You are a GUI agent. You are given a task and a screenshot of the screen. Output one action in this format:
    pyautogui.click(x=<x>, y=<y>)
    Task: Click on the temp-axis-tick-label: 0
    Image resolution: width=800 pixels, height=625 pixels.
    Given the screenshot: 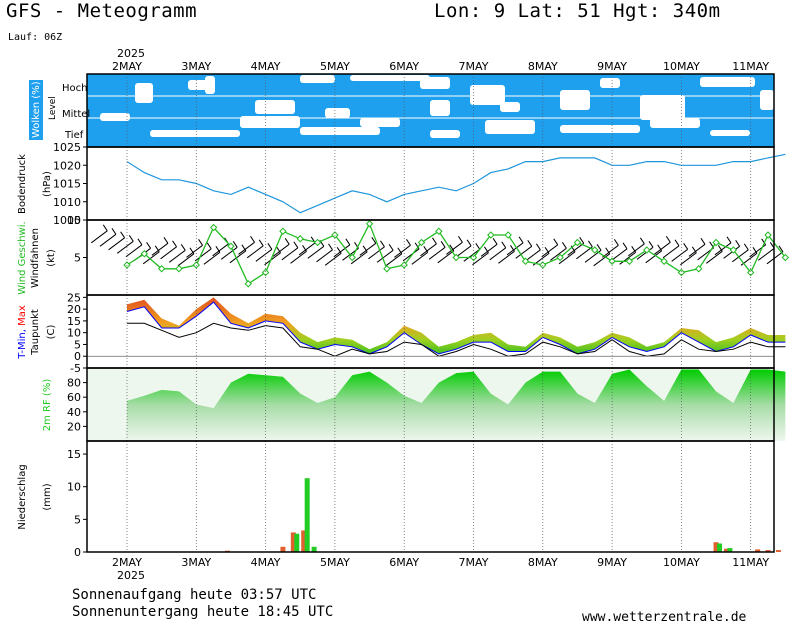 What is the action you would take?
    pyautogui.click(x=77, y=356)
    